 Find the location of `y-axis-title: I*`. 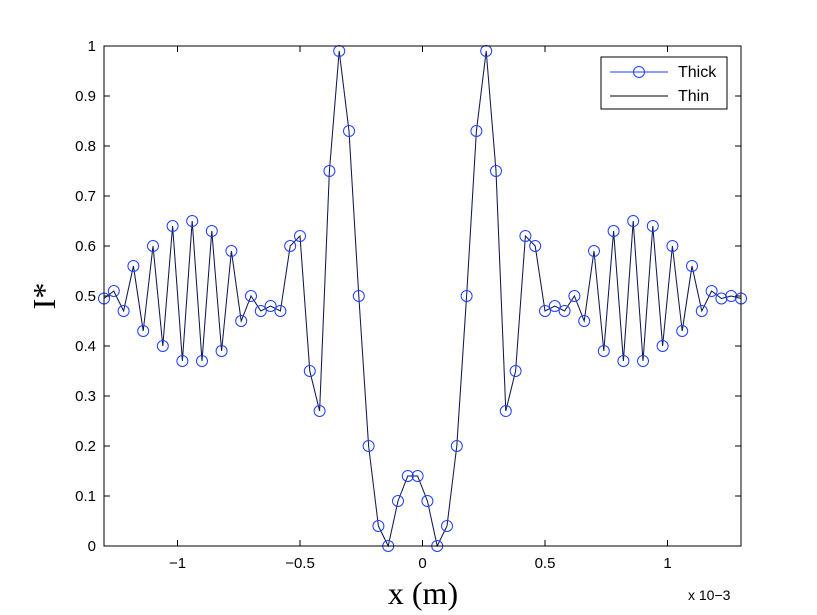

y-axis-title: I* is located at coordinates (44, 296).